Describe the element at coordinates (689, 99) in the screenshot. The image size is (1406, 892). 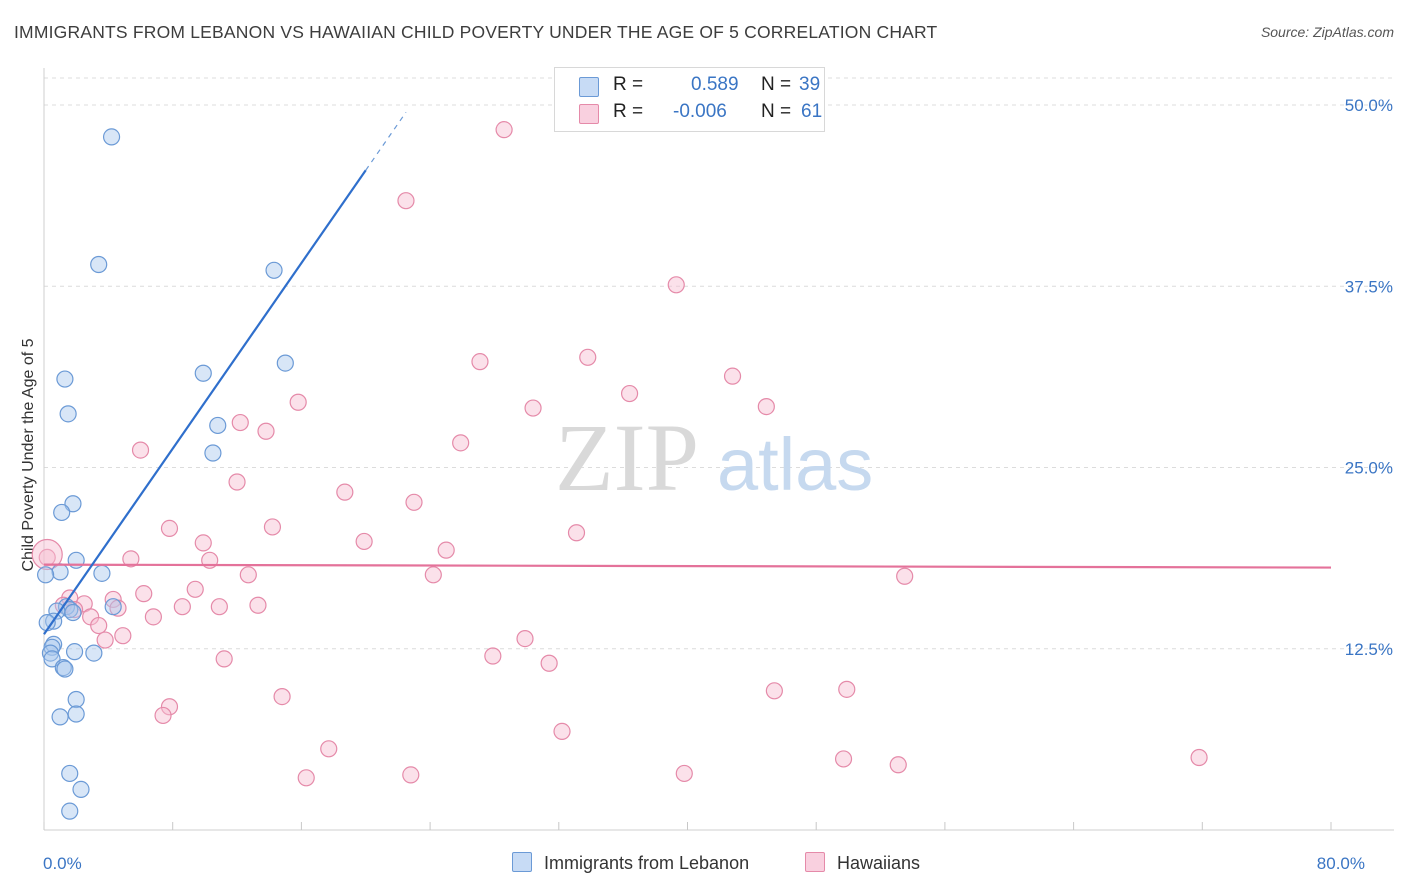
I see `correlation-legend: R = 0.589 N = 39 R = -0.006 N = 61` at that location.